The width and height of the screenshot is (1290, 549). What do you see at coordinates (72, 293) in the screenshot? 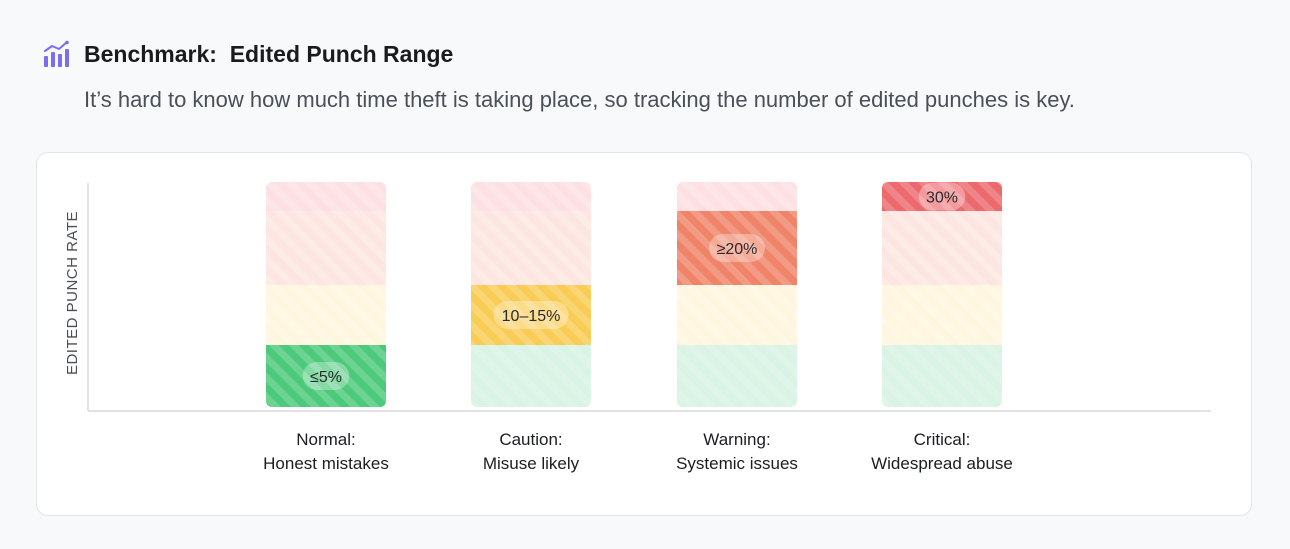
I see `y-axis-label: EDITED PUNCH RATE` at bounding box center [72, 293].